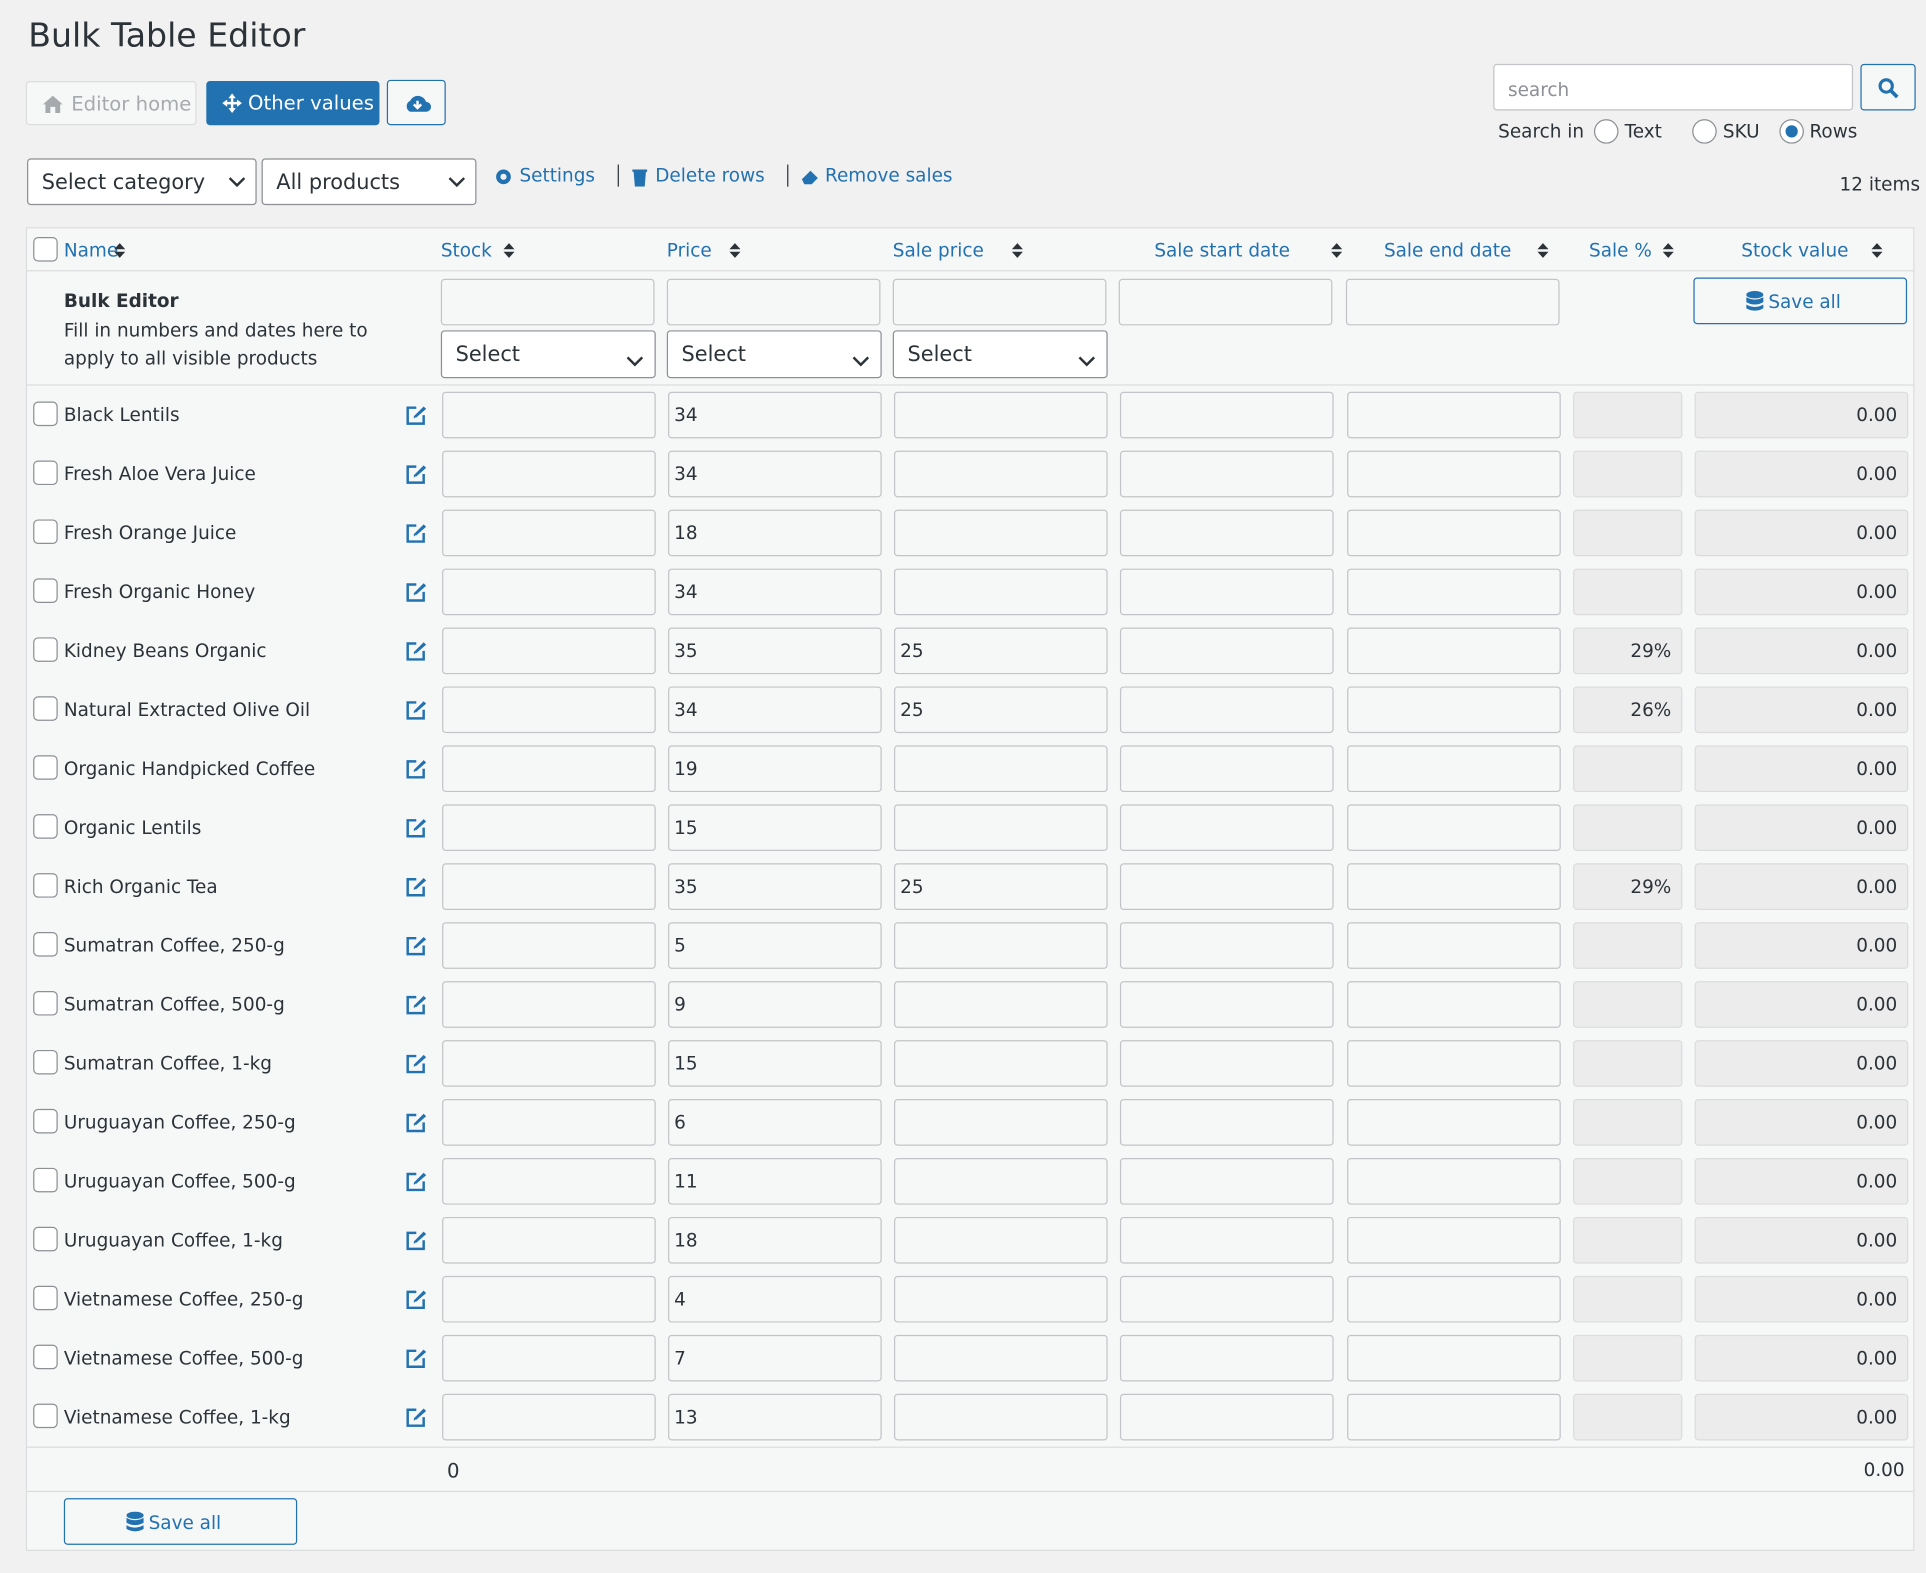 The height and width of the screenshot is (1573, 1926). Describe the element at coordinates (1620, 250) in the screenshot. I see `column-header: Sale %` at that location.